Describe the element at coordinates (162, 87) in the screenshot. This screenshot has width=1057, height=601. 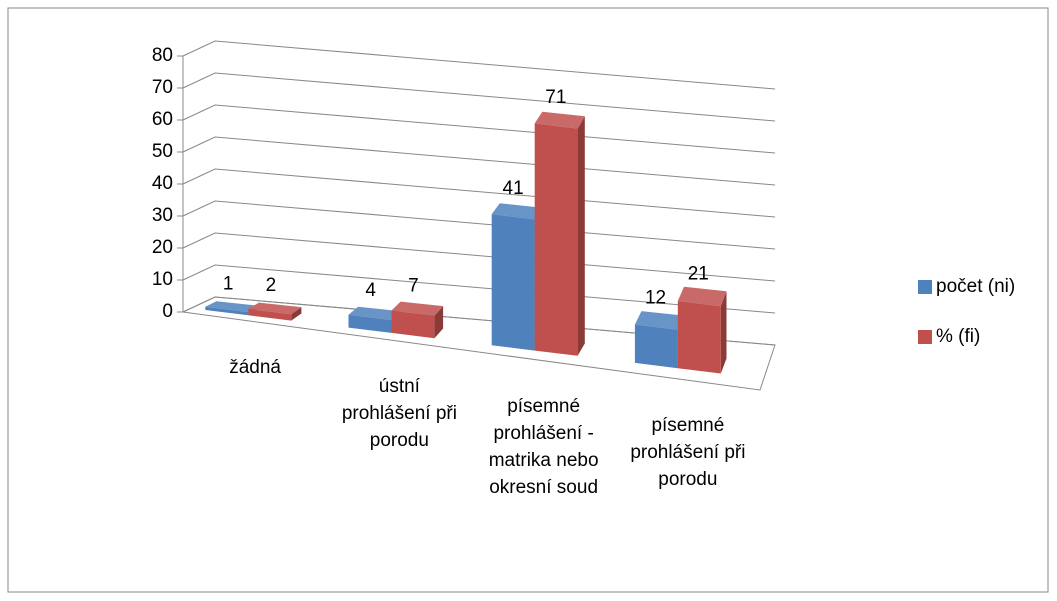
I see `y-tick-label: 70` at that location.